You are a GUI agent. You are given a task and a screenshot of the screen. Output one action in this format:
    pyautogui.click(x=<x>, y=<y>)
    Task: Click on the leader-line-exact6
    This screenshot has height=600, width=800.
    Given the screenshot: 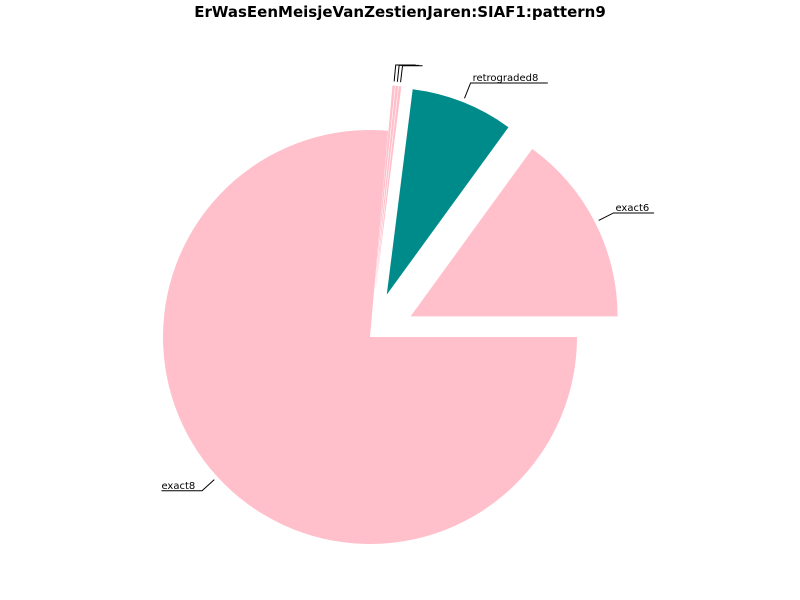 What is the action you would take?
    pyautogui.click(x=626, y=216)
    